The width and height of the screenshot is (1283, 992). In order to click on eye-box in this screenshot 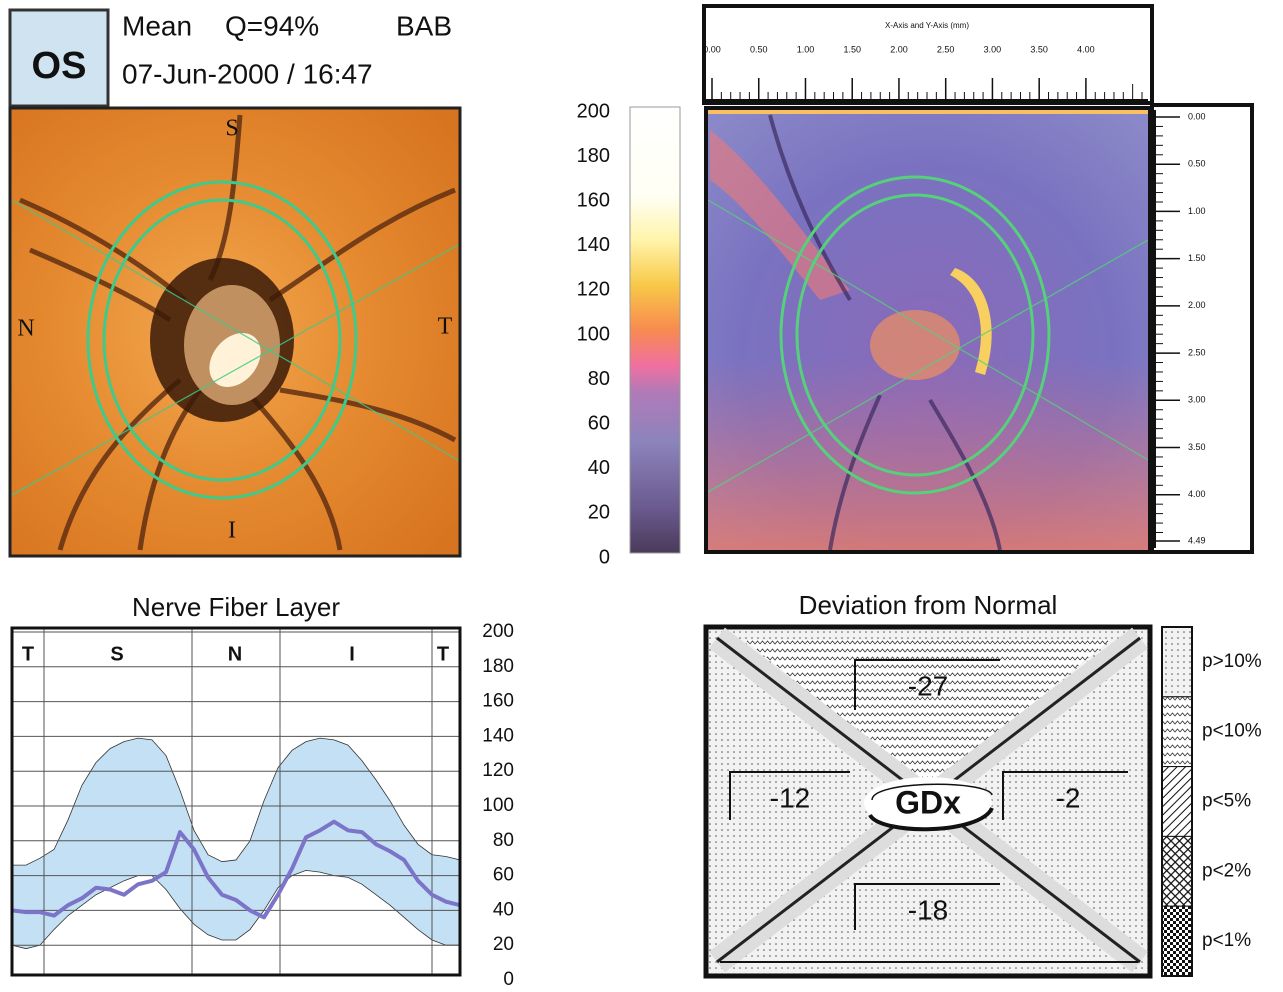, I will do `click(59, 58)`.